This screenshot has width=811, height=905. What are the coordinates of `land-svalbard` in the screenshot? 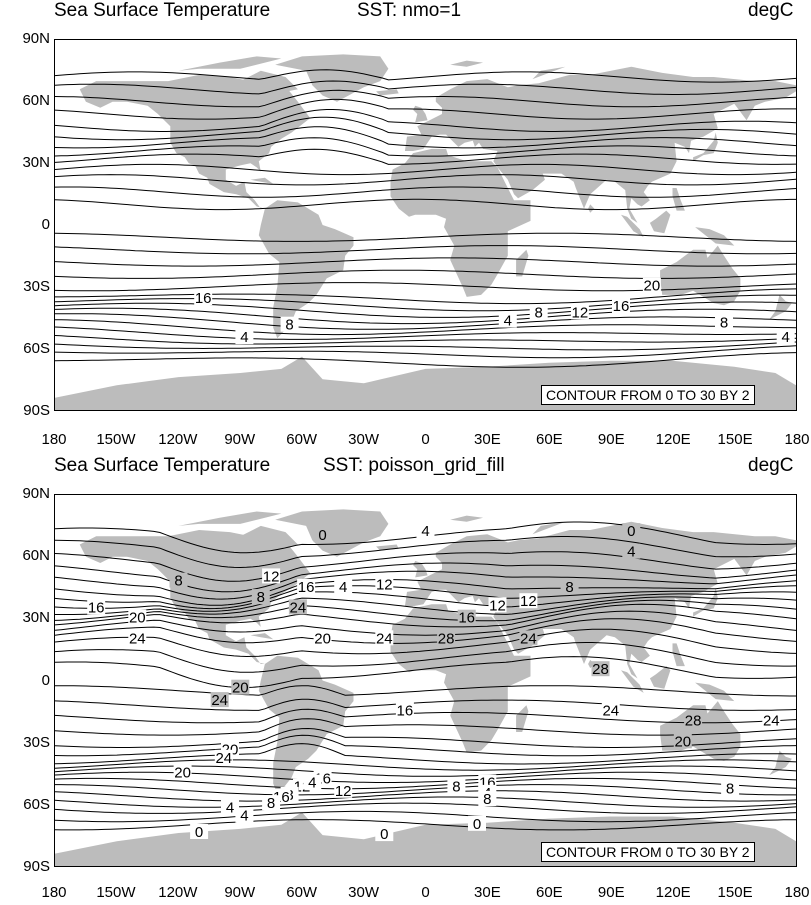 It's located at (467, 518).